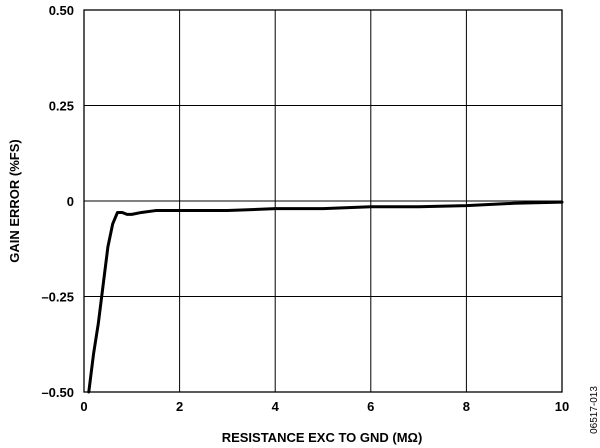 Image resolution: width=600 pixels, height=448 pixels. I want to click on x-tick-label: 4, so click(276, 406).